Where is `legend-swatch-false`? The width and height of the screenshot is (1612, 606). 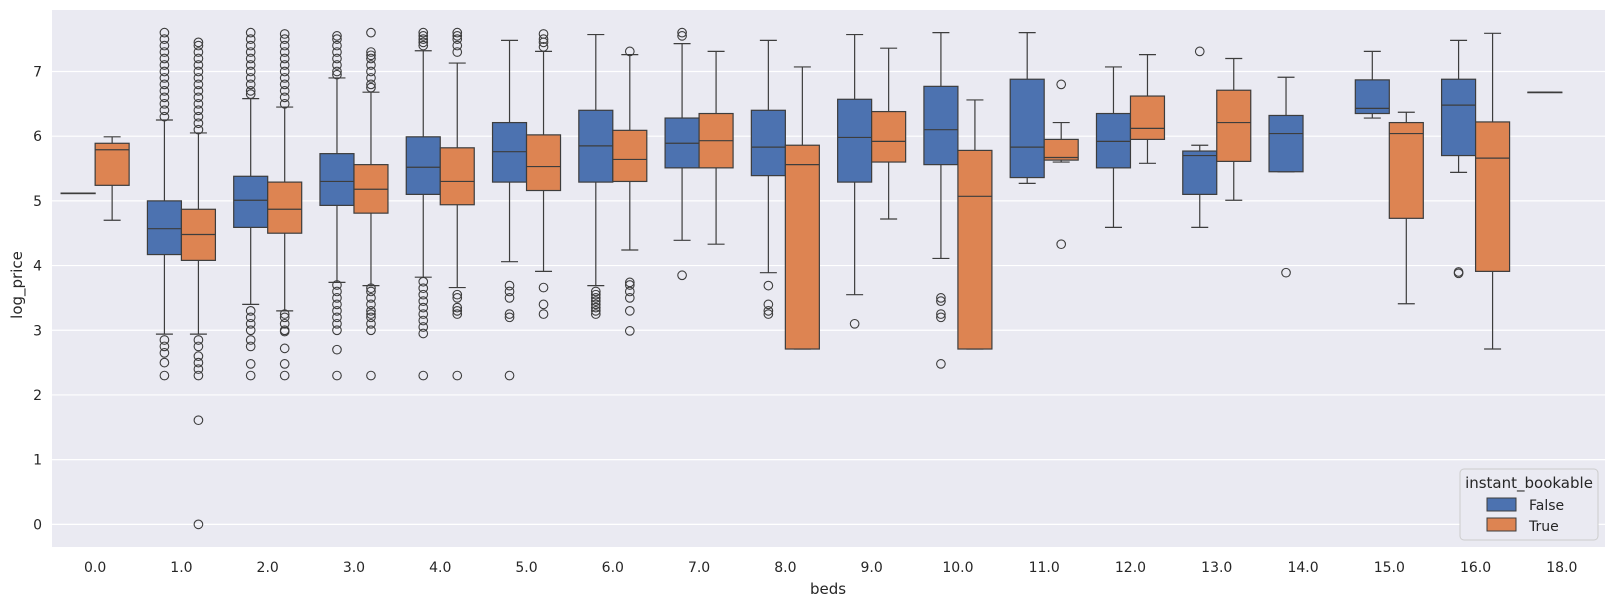 legend-swatch-false is located at coordinates (1501, 504).